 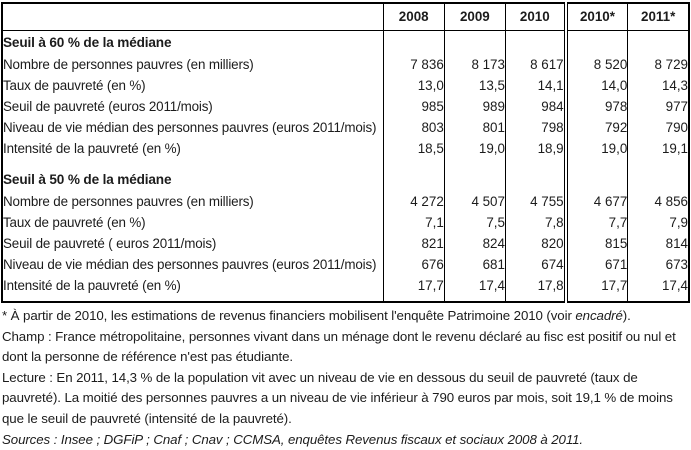 What do you see at coordinates (474, 201) in the screenshot?
I see `cell-value: 4 507` at bounding box center [474, 201].